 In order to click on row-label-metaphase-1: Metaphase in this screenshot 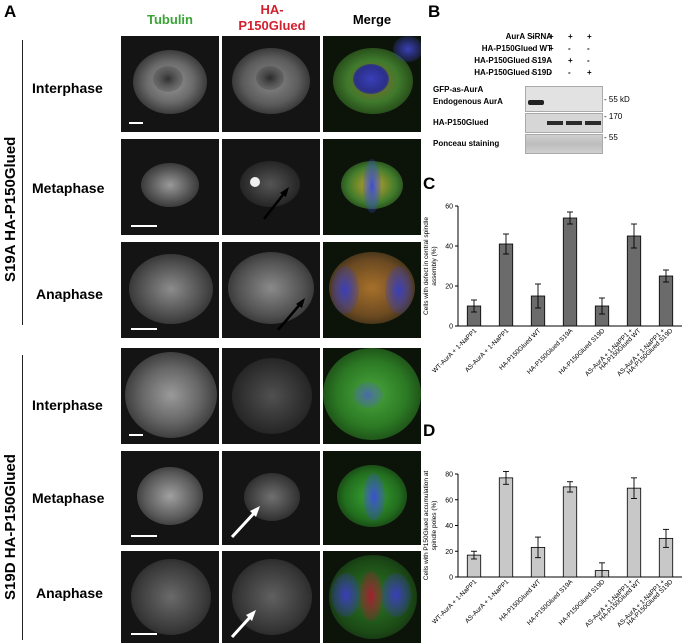, I will do `click(68, 188)`.